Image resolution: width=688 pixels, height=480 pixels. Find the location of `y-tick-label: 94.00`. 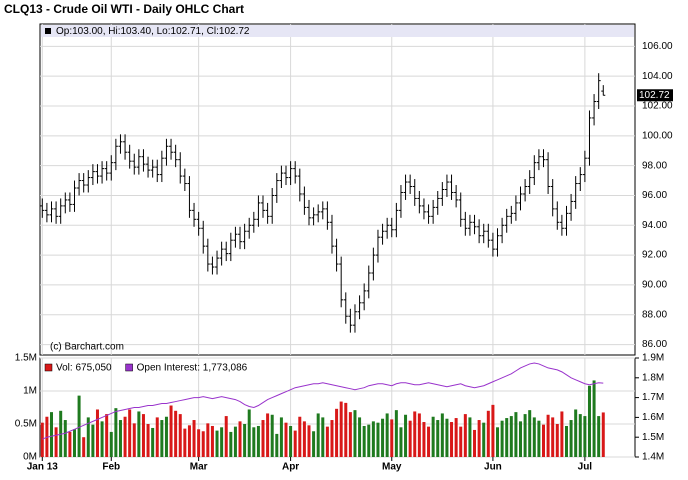

y-tick-label: 94.00 is located at coordinates (654, 225).